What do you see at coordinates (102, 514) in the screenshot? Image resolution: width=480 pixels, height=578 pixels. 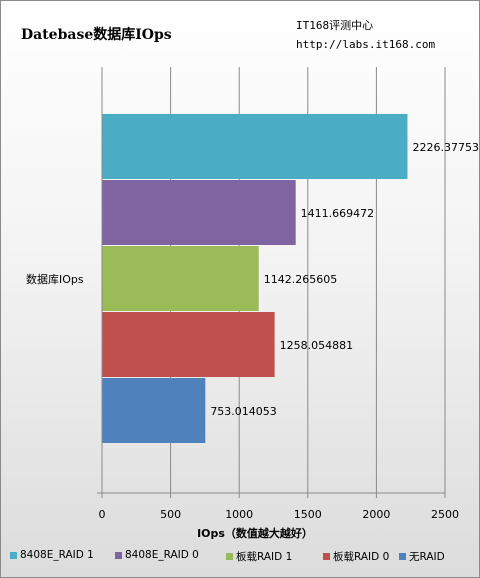 I see `x-tick-label: 0` at bounding box center [102, 514].